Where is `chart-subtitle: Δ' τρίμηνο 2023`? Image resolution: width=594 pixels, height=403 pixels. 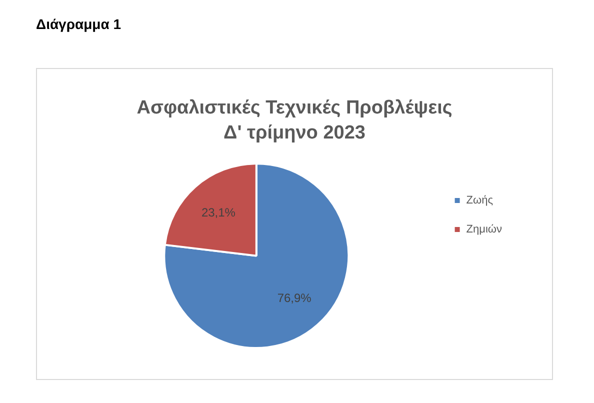 chart-subtitle: Δ' τρίμηνο 2023 is located at coordinates (295, 133).